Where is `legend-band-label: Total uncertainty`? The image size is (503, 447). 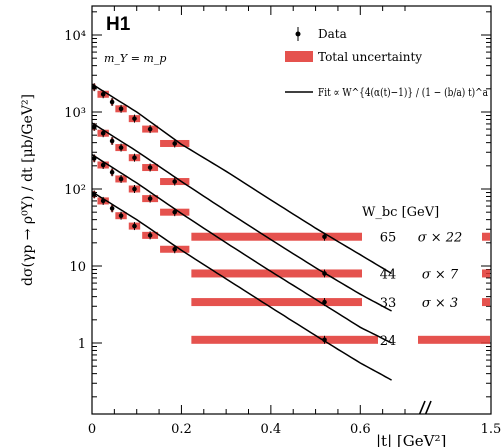 legend-band-label: Total uncertainty is located at coordinates (370, 57).